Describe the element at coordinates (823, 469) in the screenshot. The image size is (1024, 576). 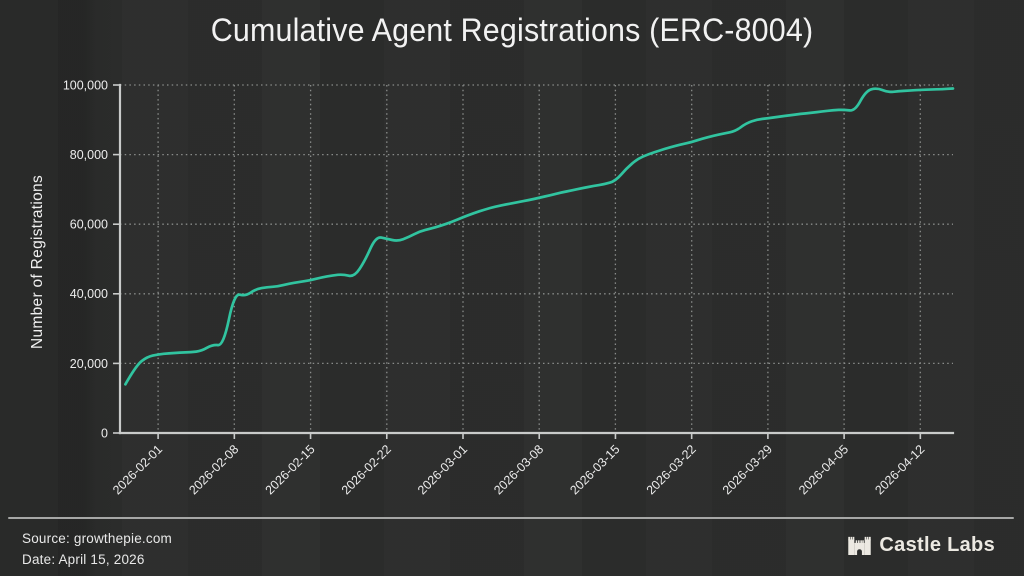
I see `x-tick-label: 2026-04-05` at that location.